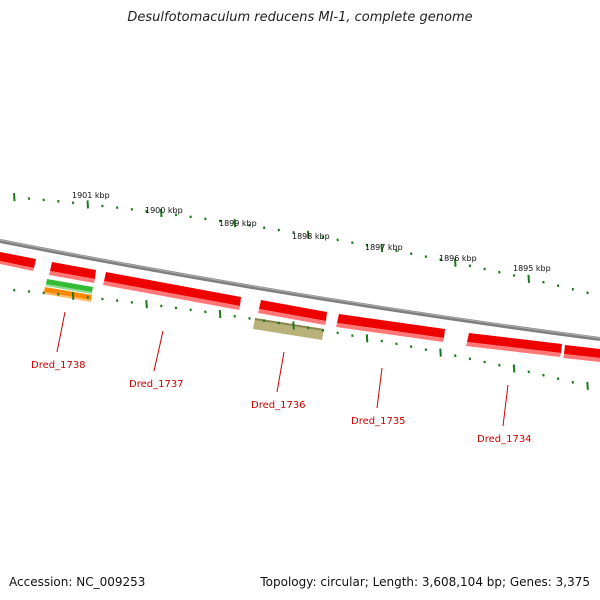 The width and height of the screenshot is (600, 600). Describe the element at coordinates (311, 236) in the screenshot. I see `scale-label-1898: 1898 kbp` at that location.